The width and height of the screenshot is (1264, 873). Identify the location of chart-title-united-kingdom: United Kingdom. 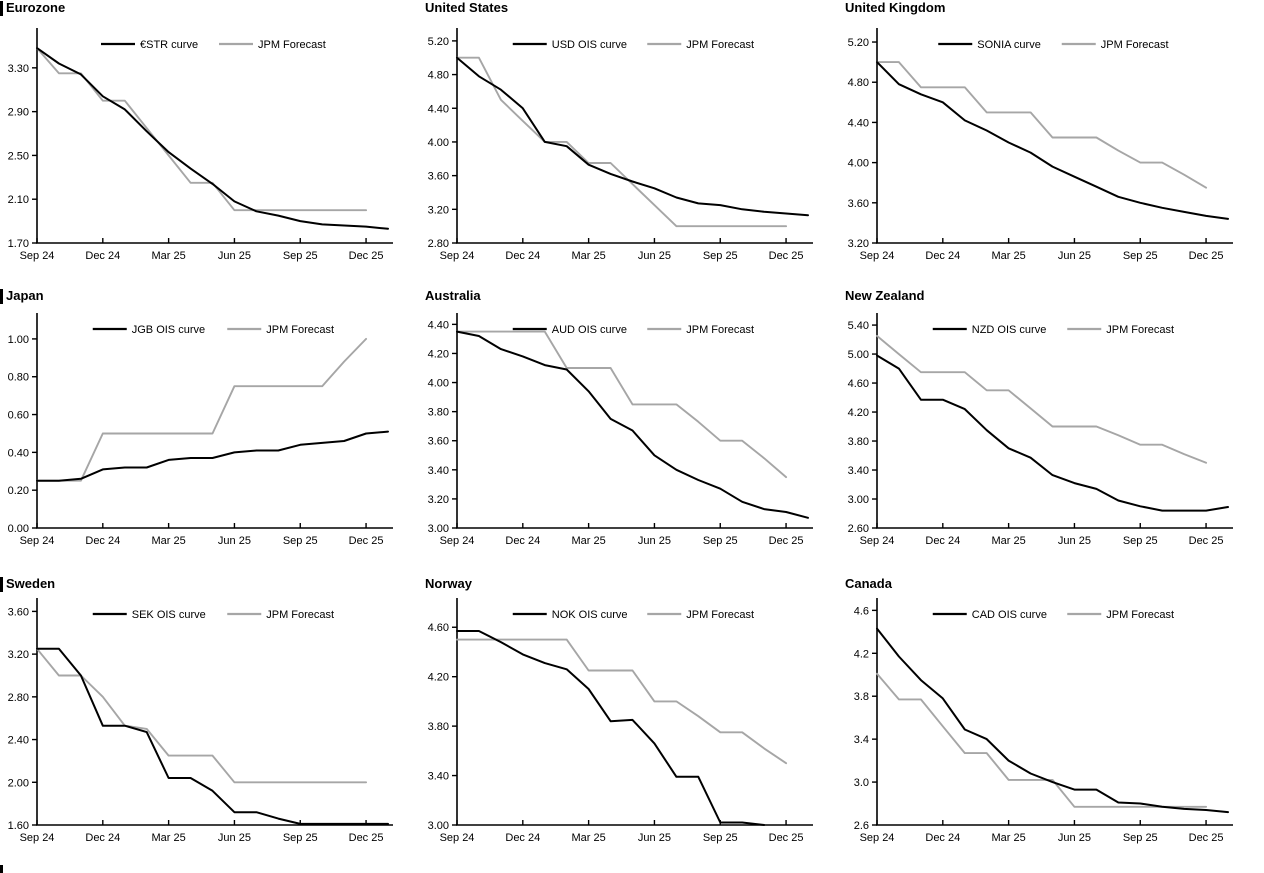
(895, 7).